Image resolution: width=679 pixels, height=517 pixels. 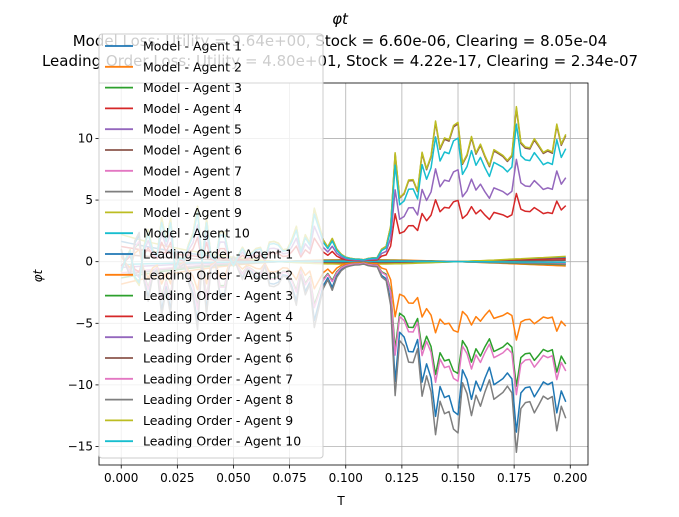 What do you see at coordinates (192, 46) in the screenshot?
I see `legend-label: Model - Agent 1` at bounding box center [192, 46].